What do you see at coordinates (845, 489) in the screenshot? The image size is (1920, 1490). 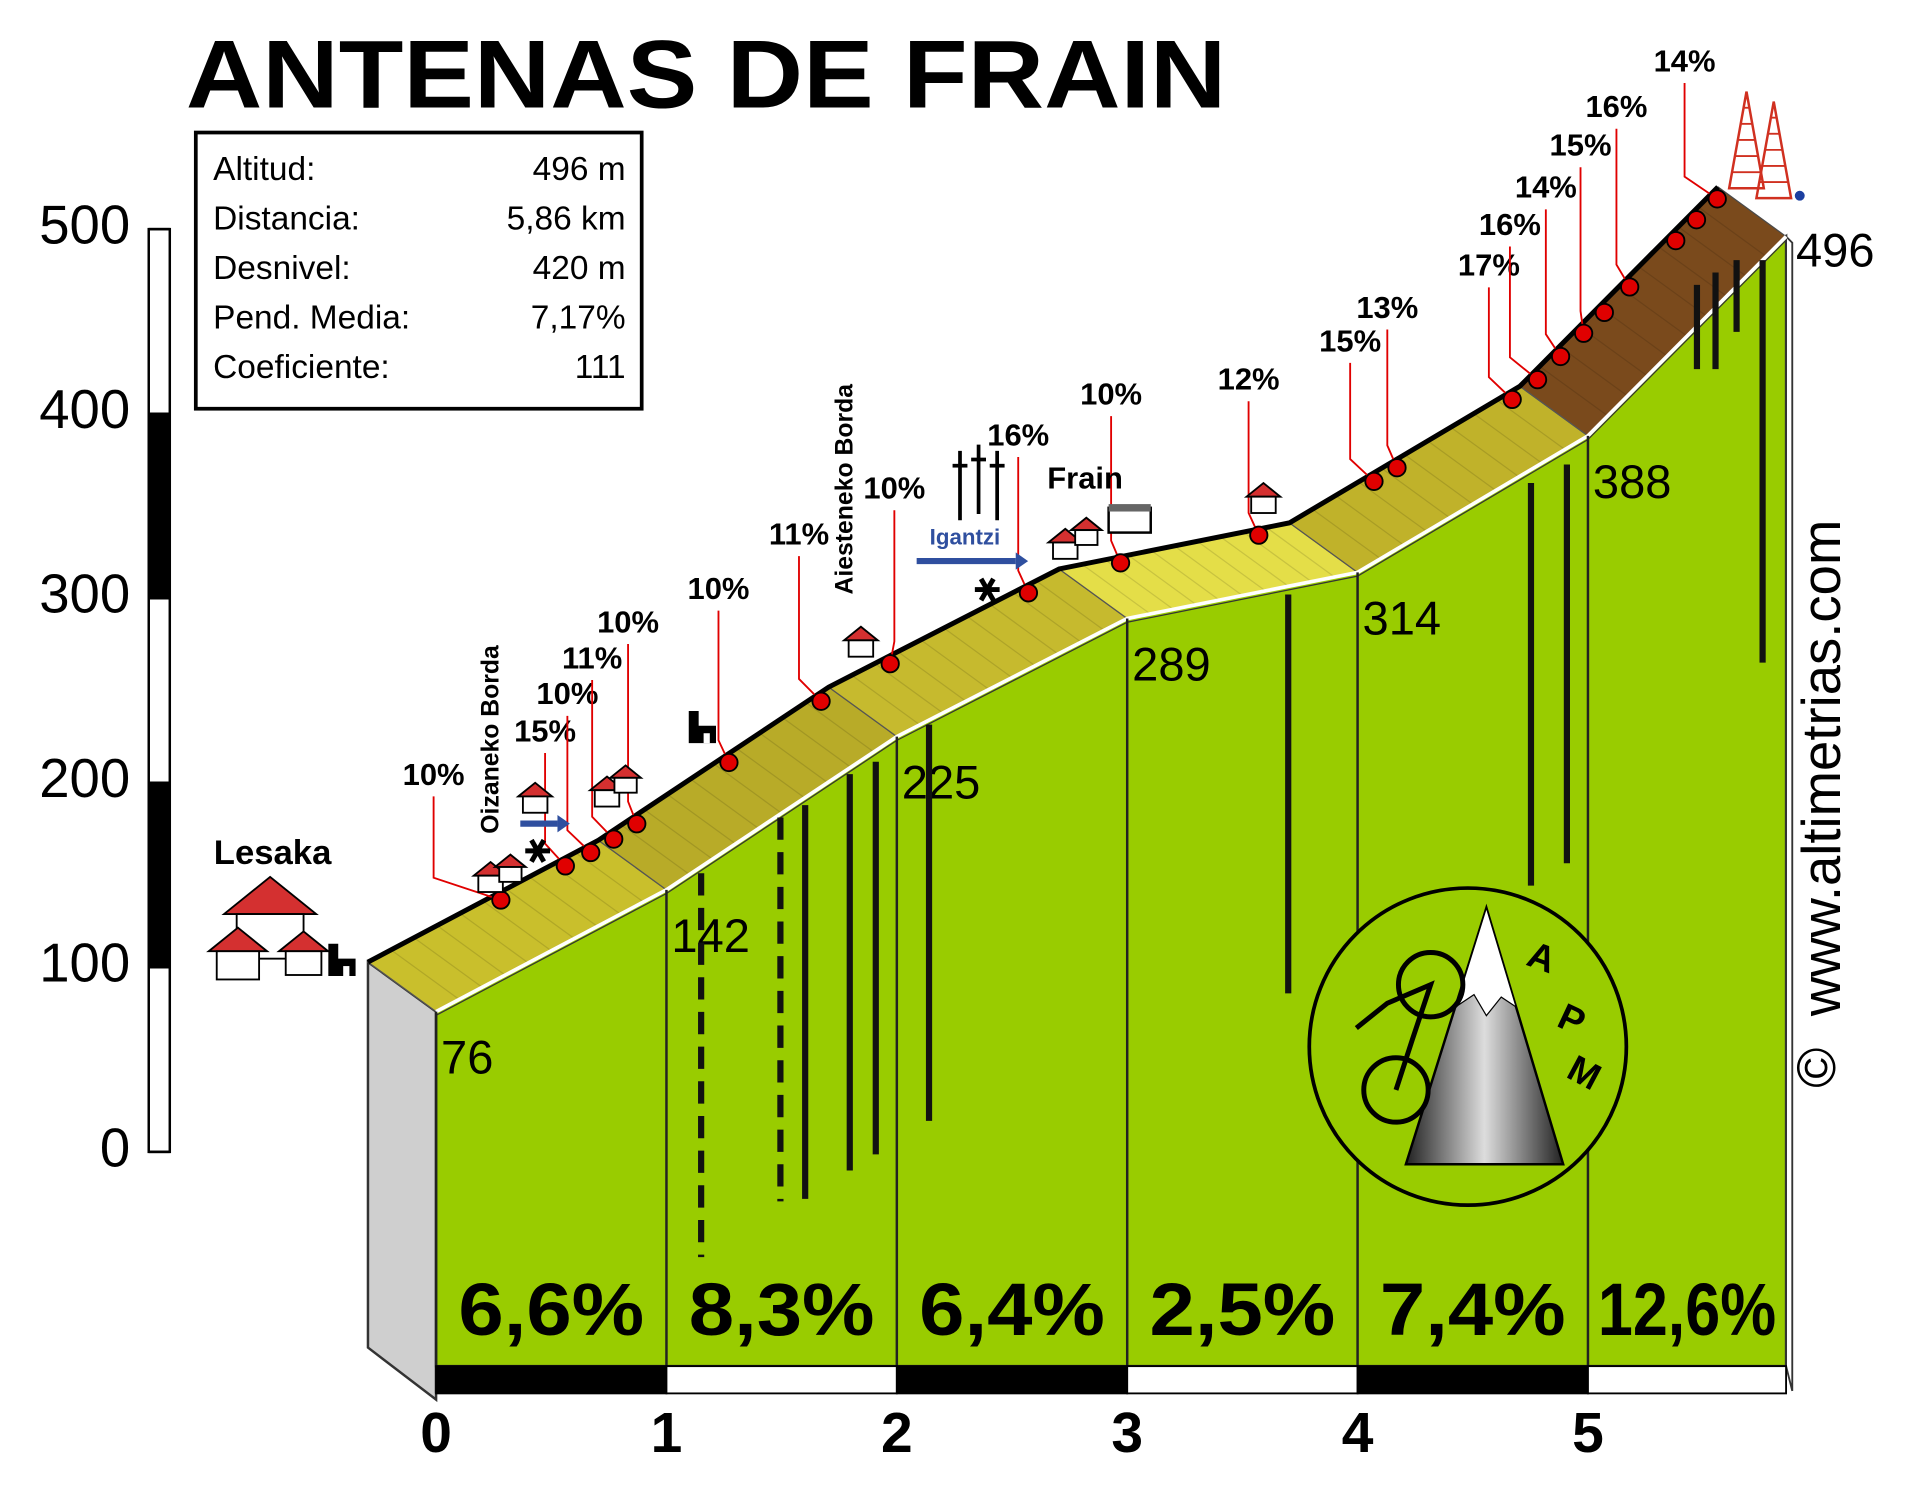 I see `place-label: Aiesteneko Borda` at bounding box center [845, 489].